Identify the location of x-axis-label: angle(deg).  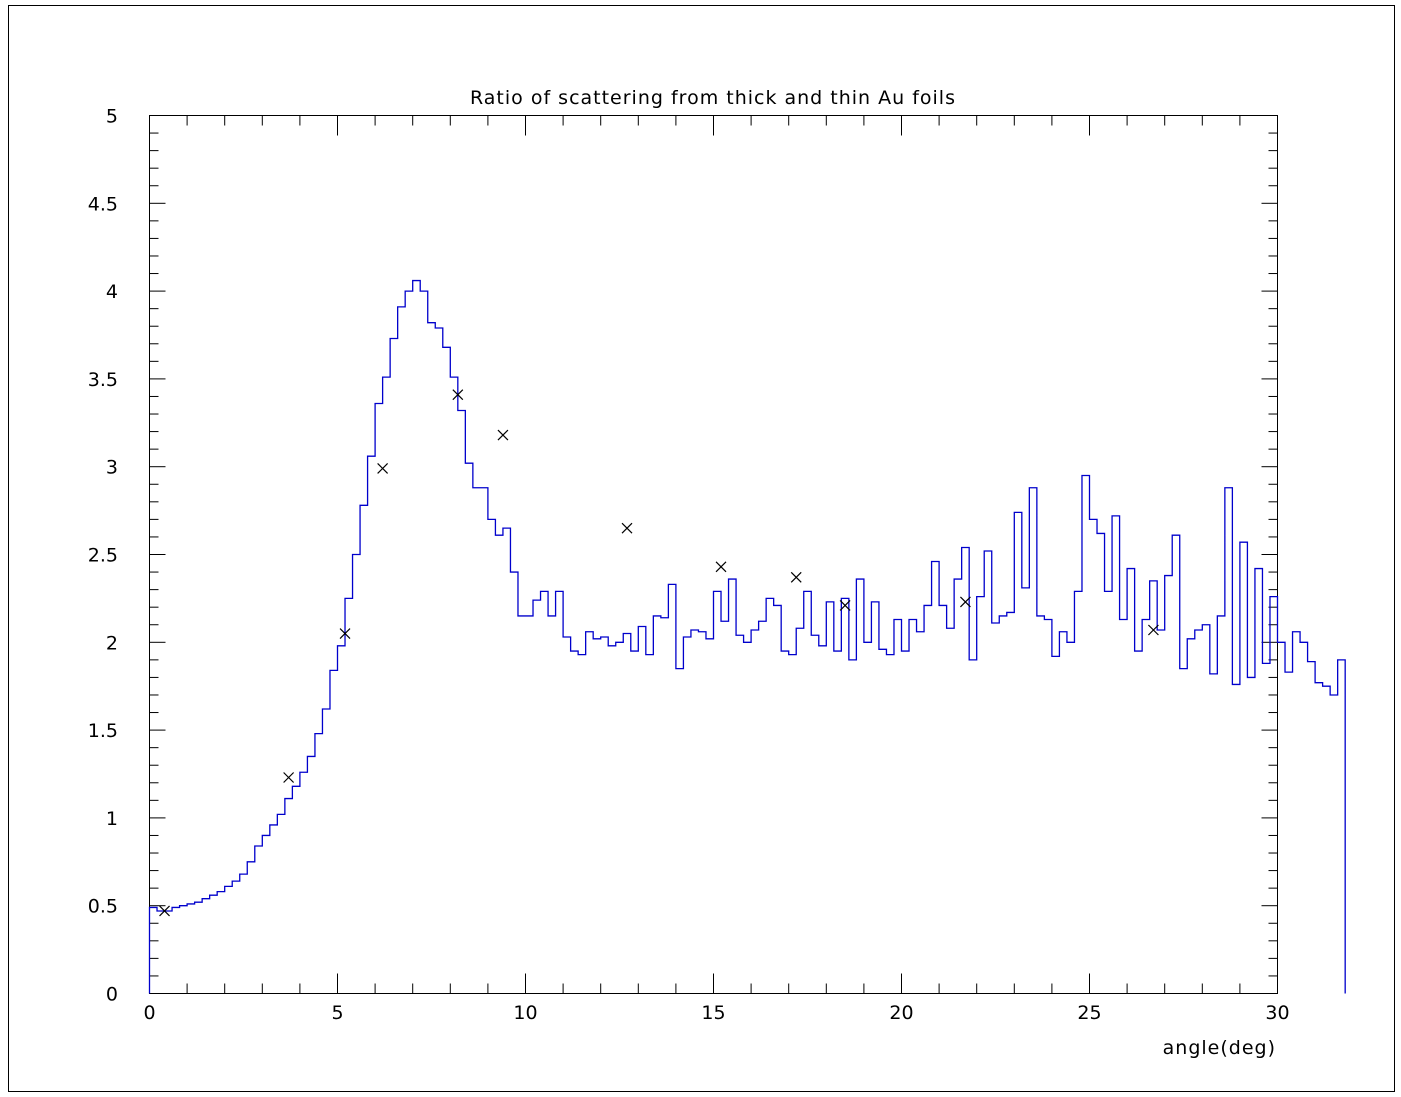
(1219, 1048).